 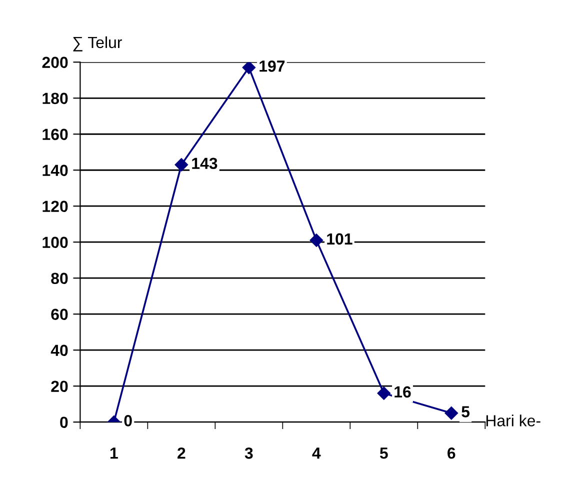 I want to click on data-label: 143, so click(x=205, y=164).